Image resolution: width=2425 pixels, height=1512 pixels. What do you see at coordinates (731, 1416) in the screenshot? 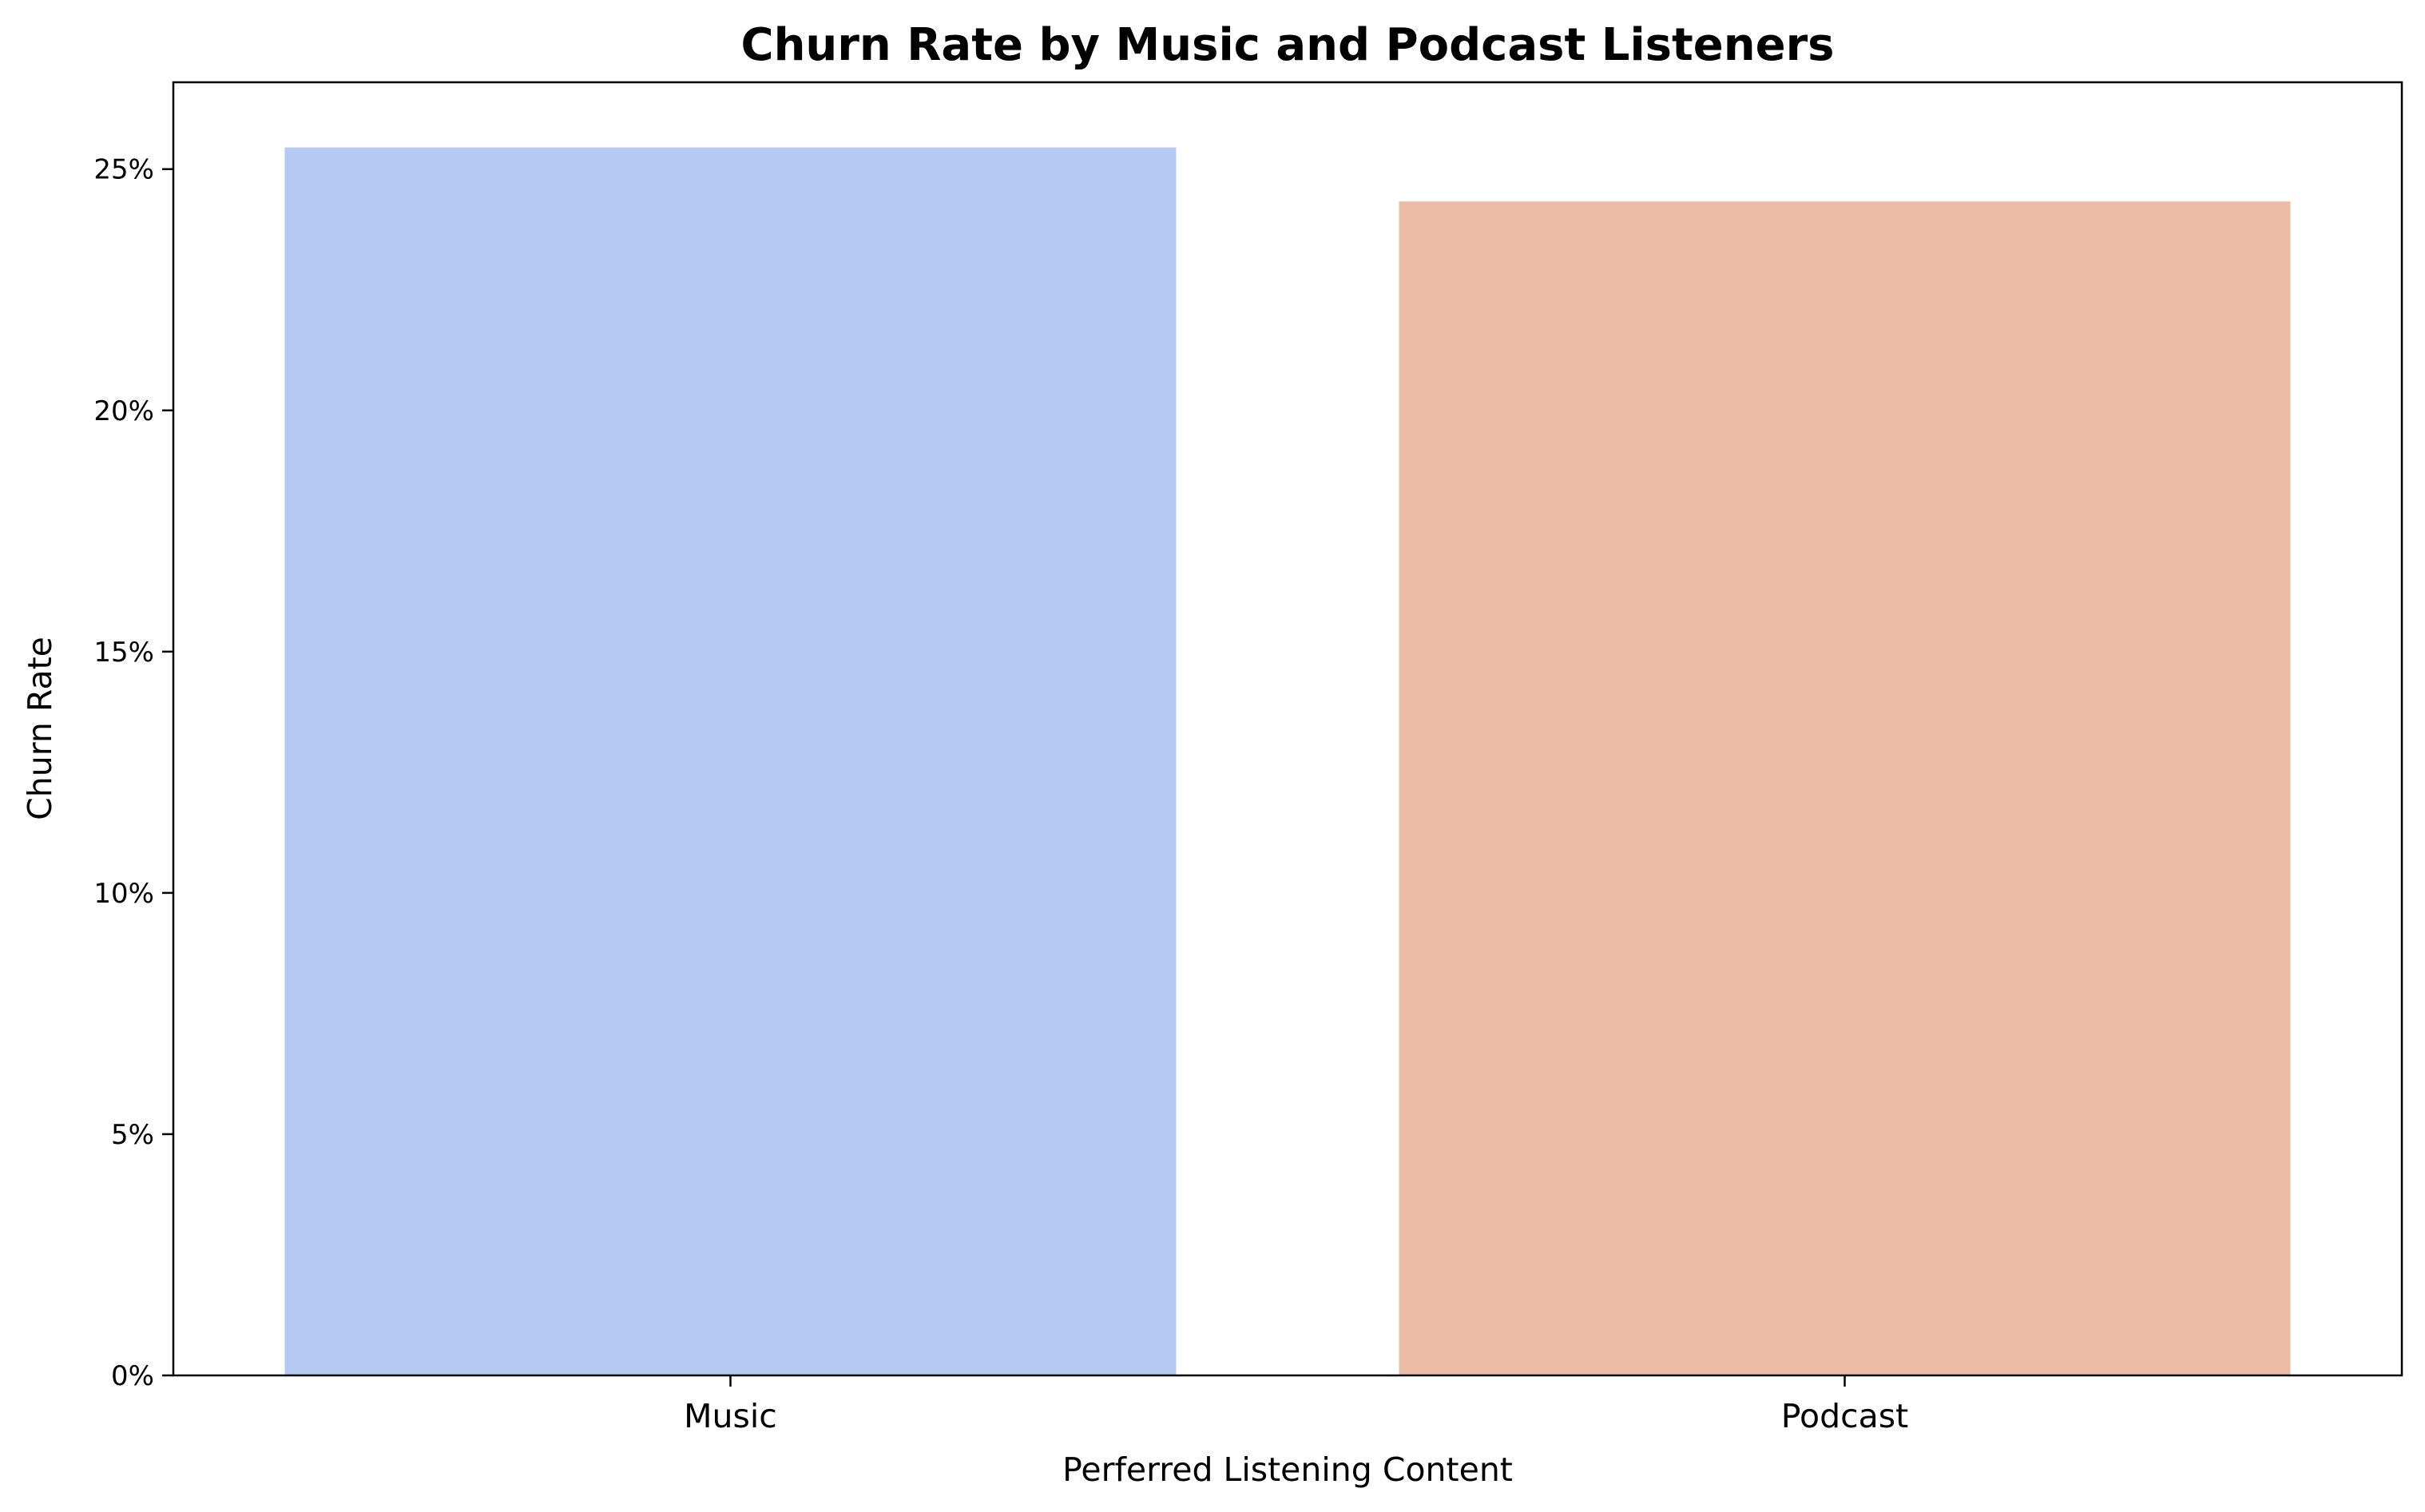
I see `x-tick-label: Music` at bounding box center [731, 1416].